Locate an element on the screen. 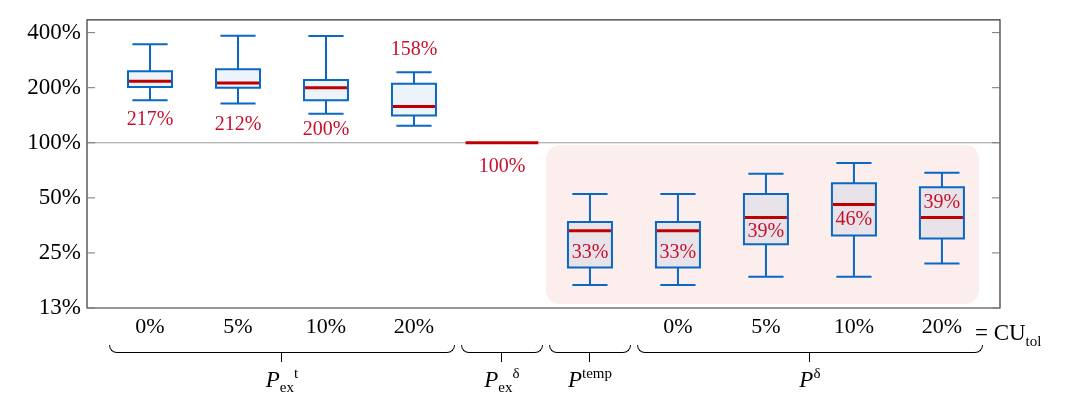 This screenshot has width=1075, height=403. text: 217% is located at coordinates (150, 118).